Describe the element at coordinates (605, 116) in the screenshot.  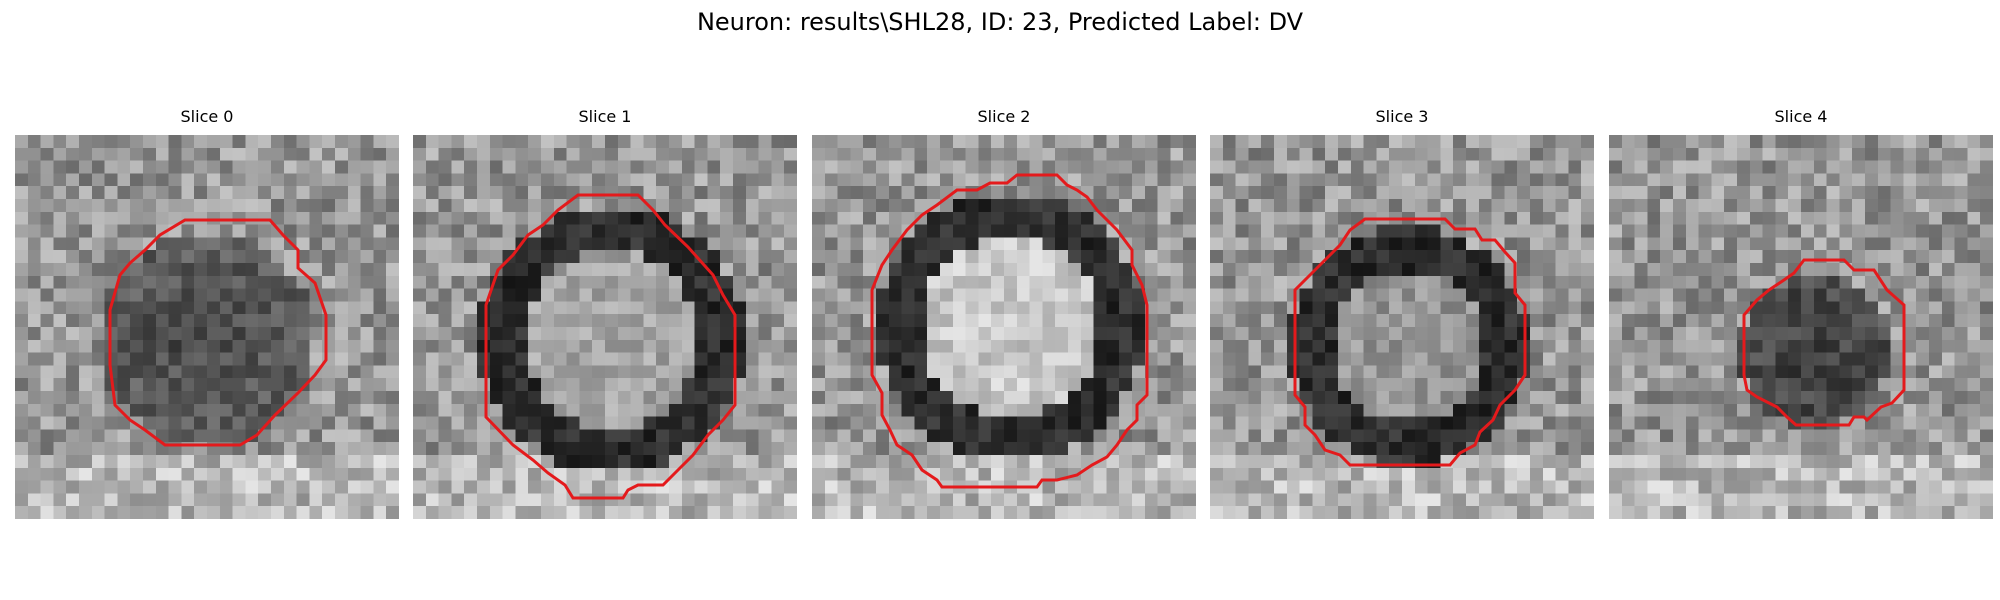
I see `slice-title: Slice 1` at that location.